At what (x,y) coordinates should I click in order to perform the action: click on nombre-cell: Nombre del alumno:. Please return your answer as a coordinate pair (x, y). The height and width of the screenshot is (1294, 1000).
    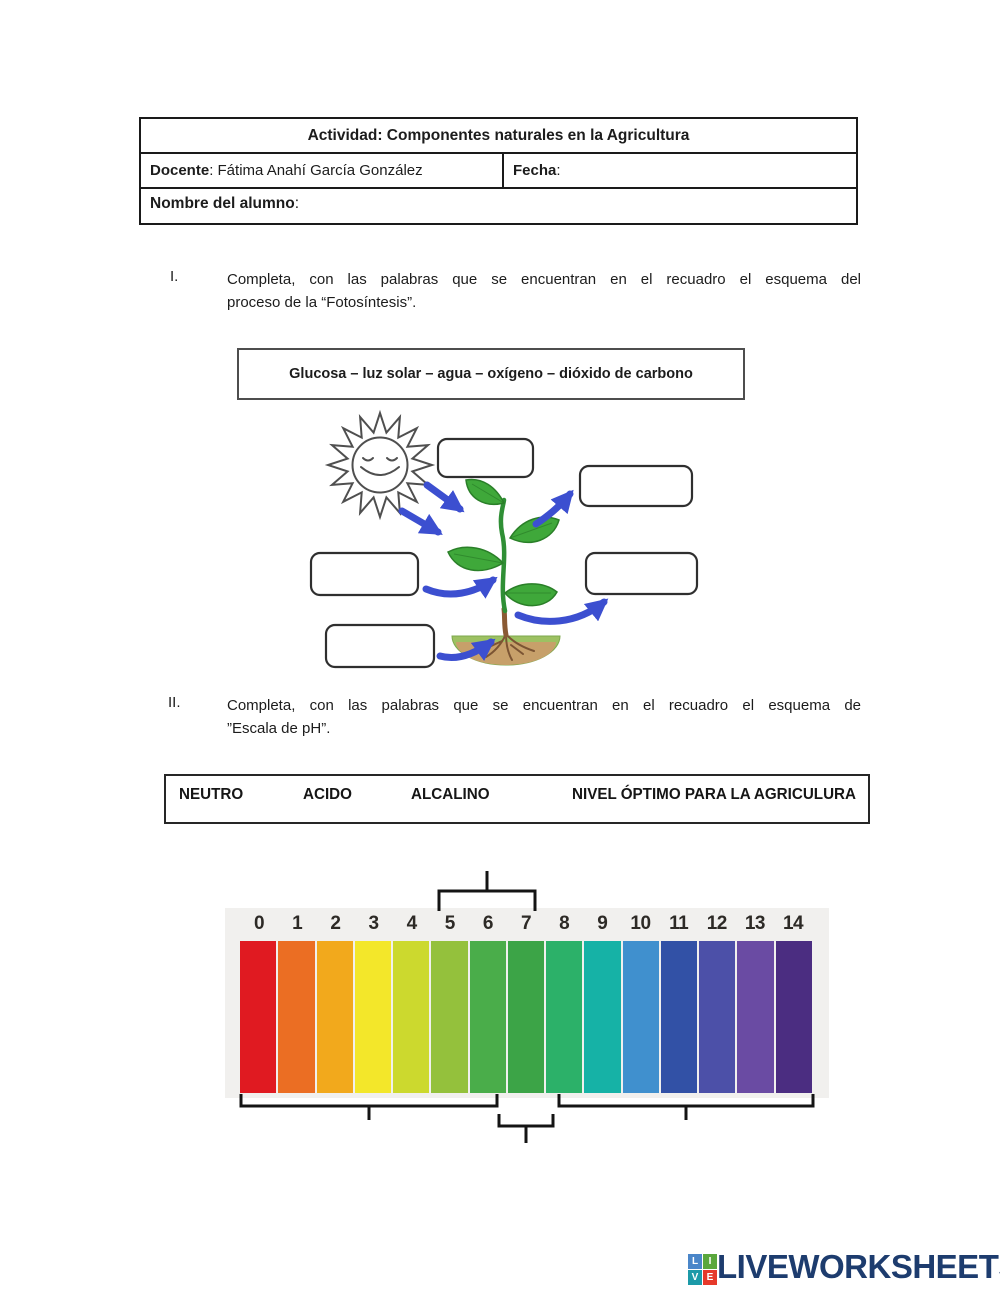
    Looking at the image, I should click on (498, 206).